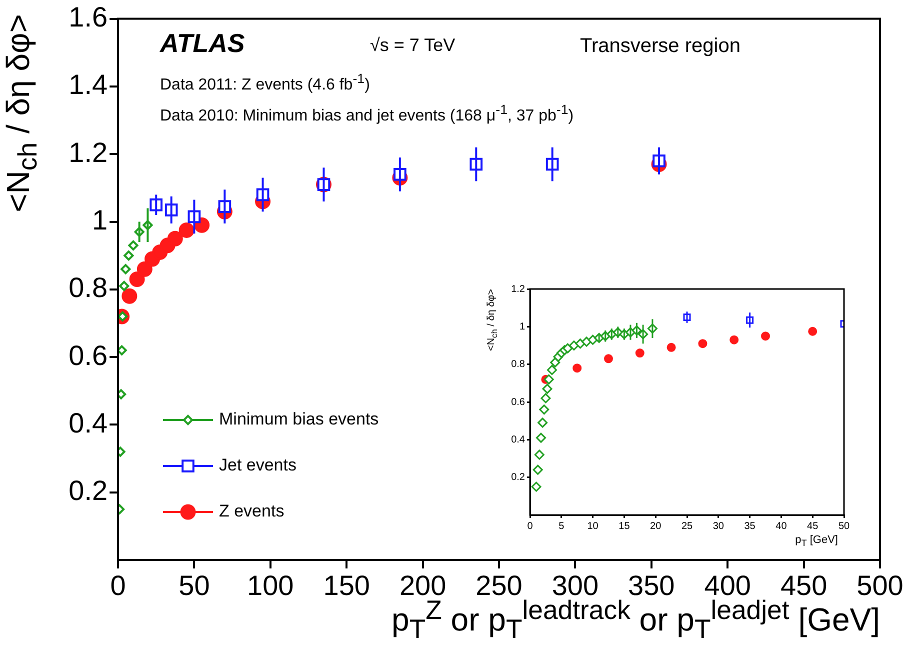 The height and width of the screenshot is (649, 914). Describe the element at coordinates (346, 585) in the screenshot. I see `x-tick-label: 150` at that location.